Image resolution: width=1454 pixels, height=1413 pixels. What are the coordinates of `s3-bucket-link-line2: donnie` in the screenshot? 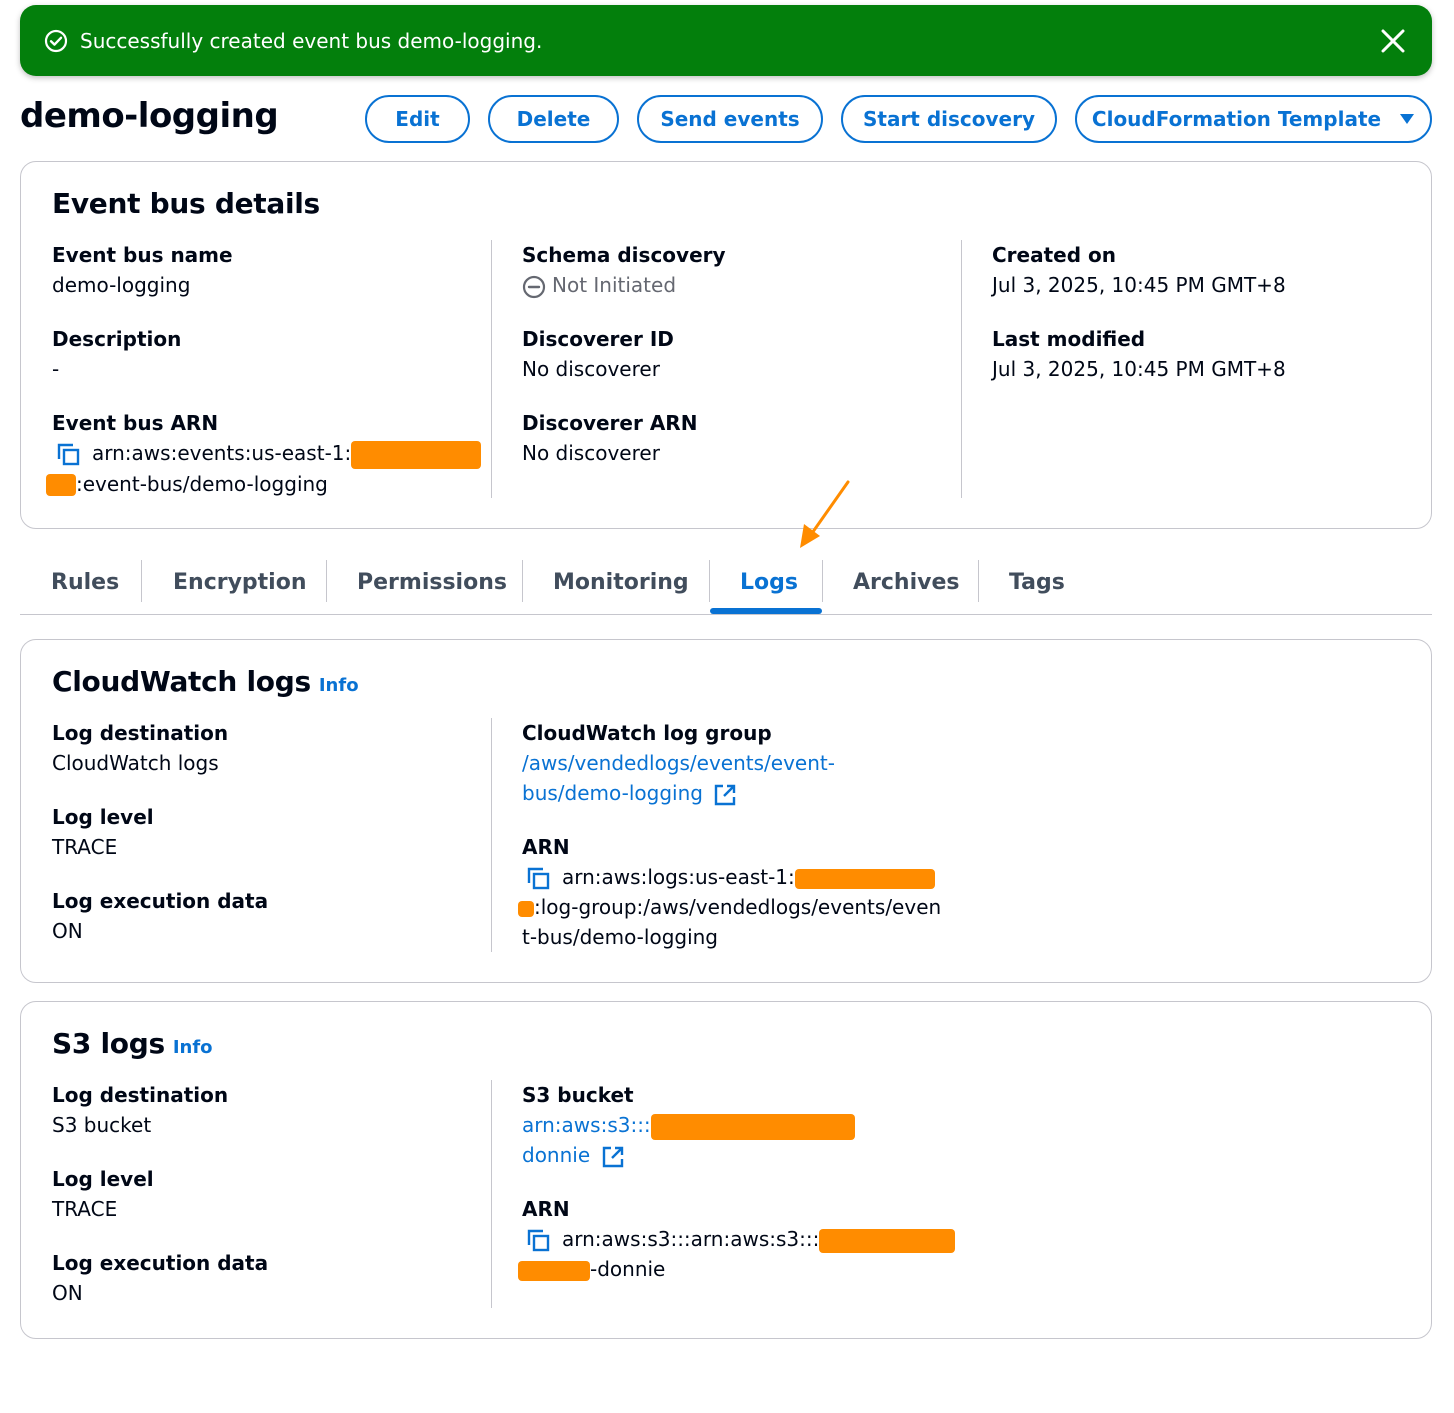 It's located at (556, 1155).